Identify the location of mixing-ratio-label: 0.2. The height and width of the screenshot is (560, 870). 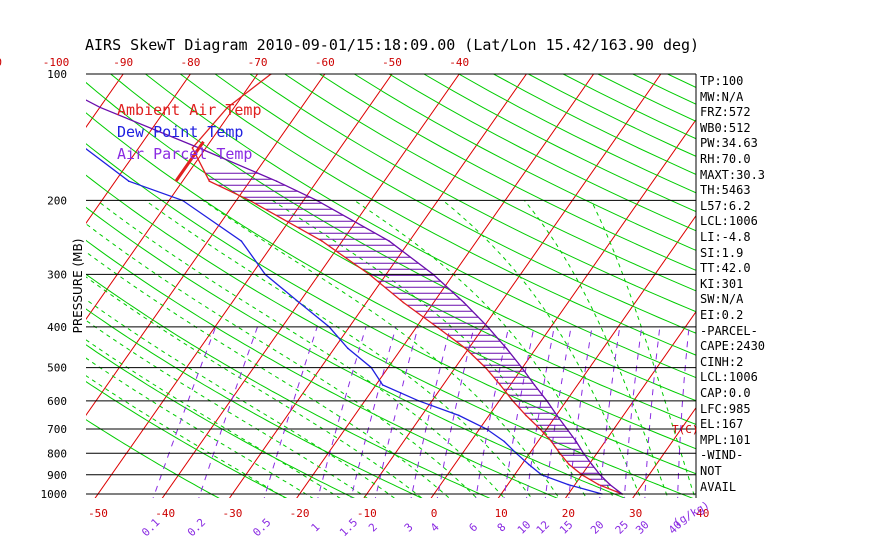
(196, 527).